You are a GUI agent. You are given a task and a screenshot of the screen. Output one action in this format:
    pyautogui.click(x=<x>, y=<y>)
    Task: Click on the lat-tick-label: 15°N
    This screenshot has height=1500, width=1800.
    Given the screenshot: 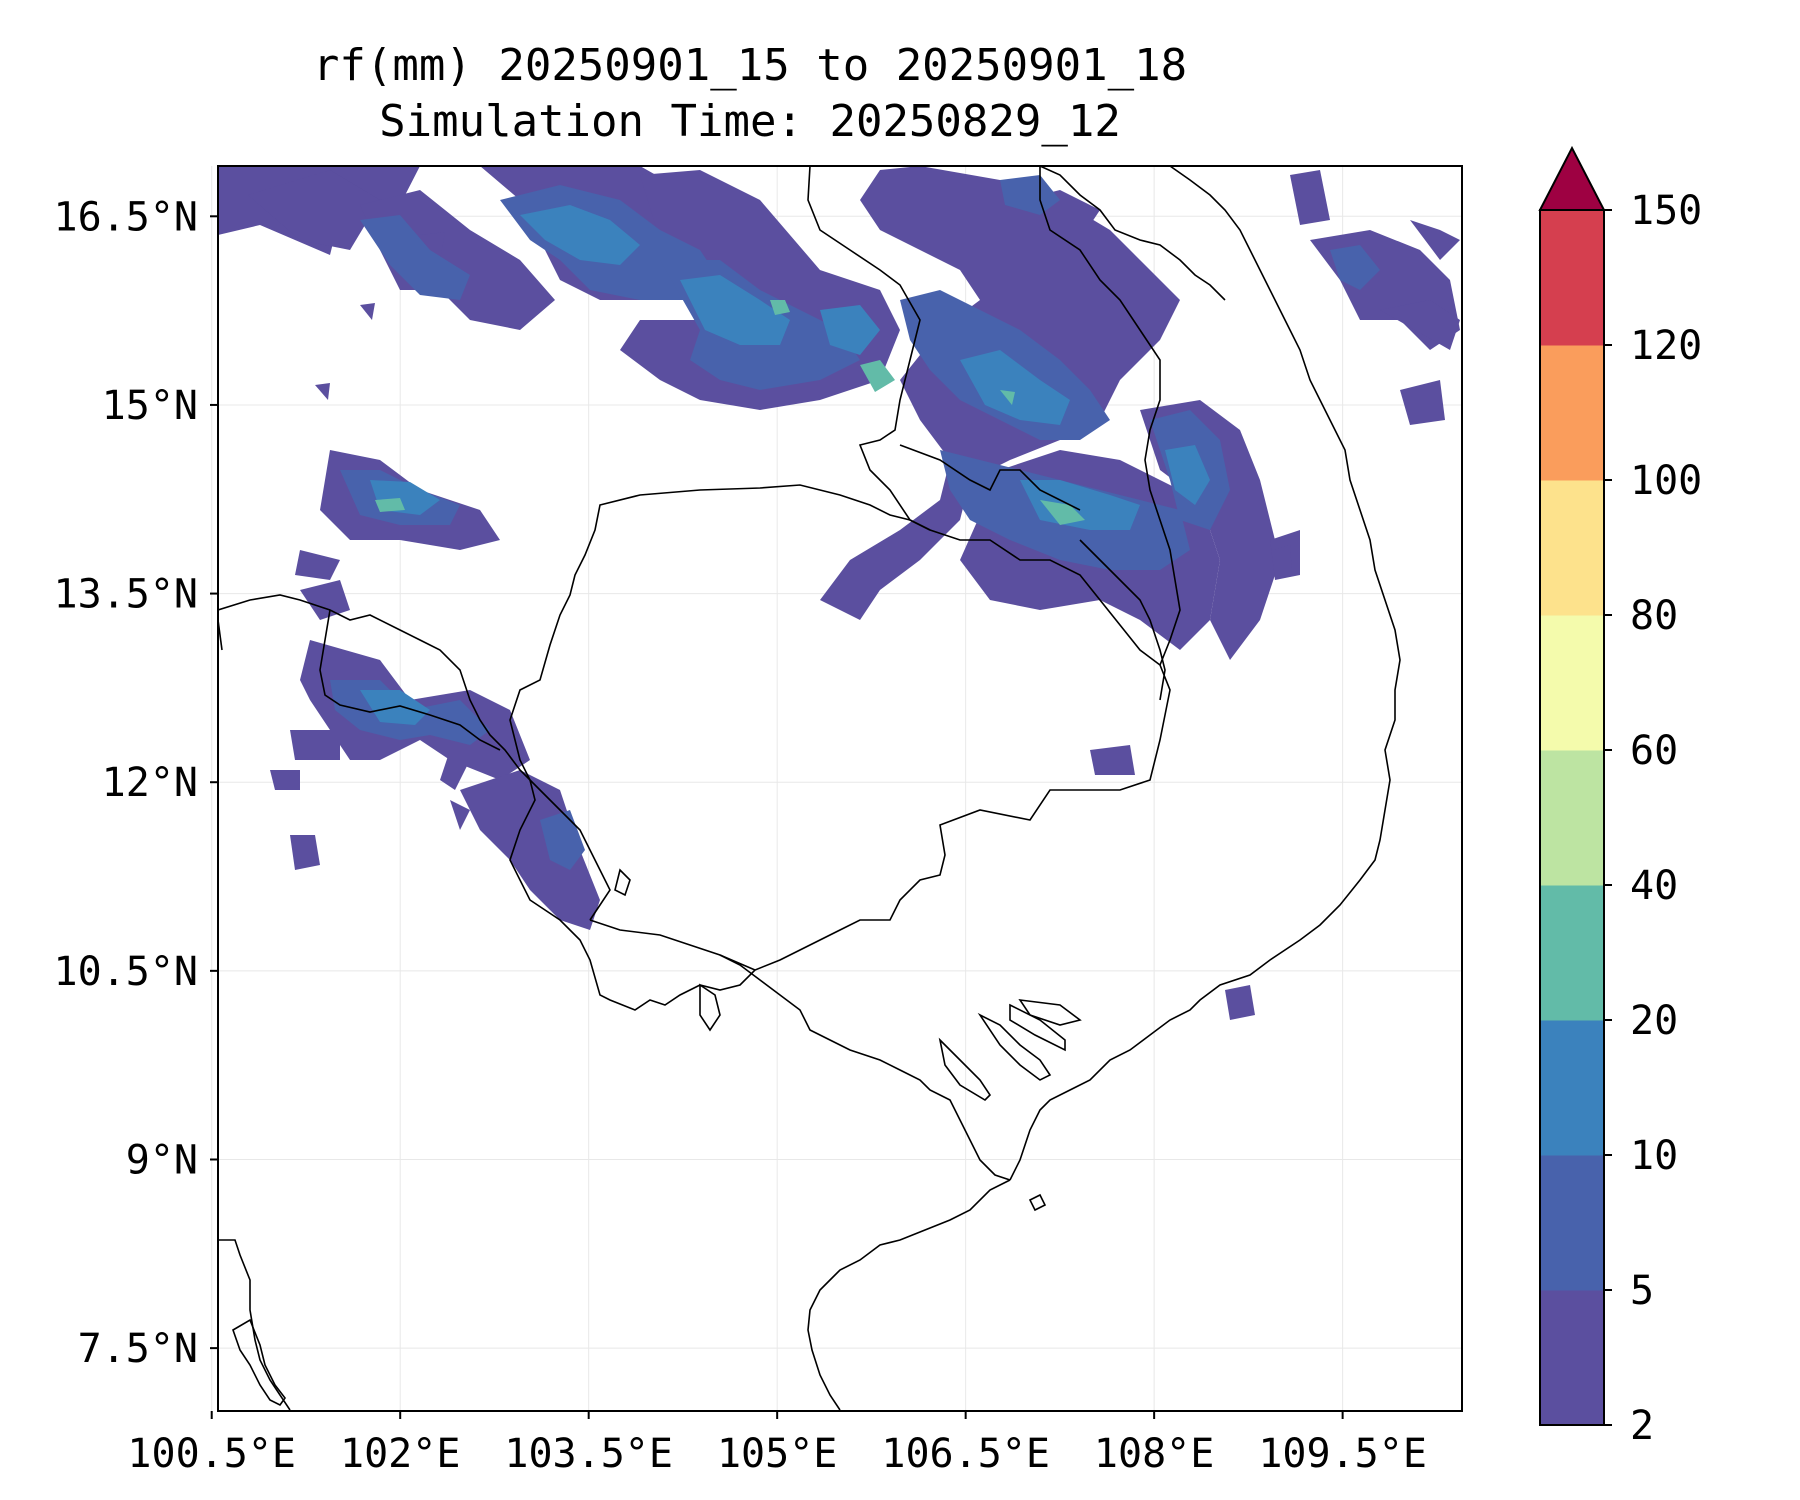 What is the action you would take?
    pyautogui.click(x=150, y=406)
    